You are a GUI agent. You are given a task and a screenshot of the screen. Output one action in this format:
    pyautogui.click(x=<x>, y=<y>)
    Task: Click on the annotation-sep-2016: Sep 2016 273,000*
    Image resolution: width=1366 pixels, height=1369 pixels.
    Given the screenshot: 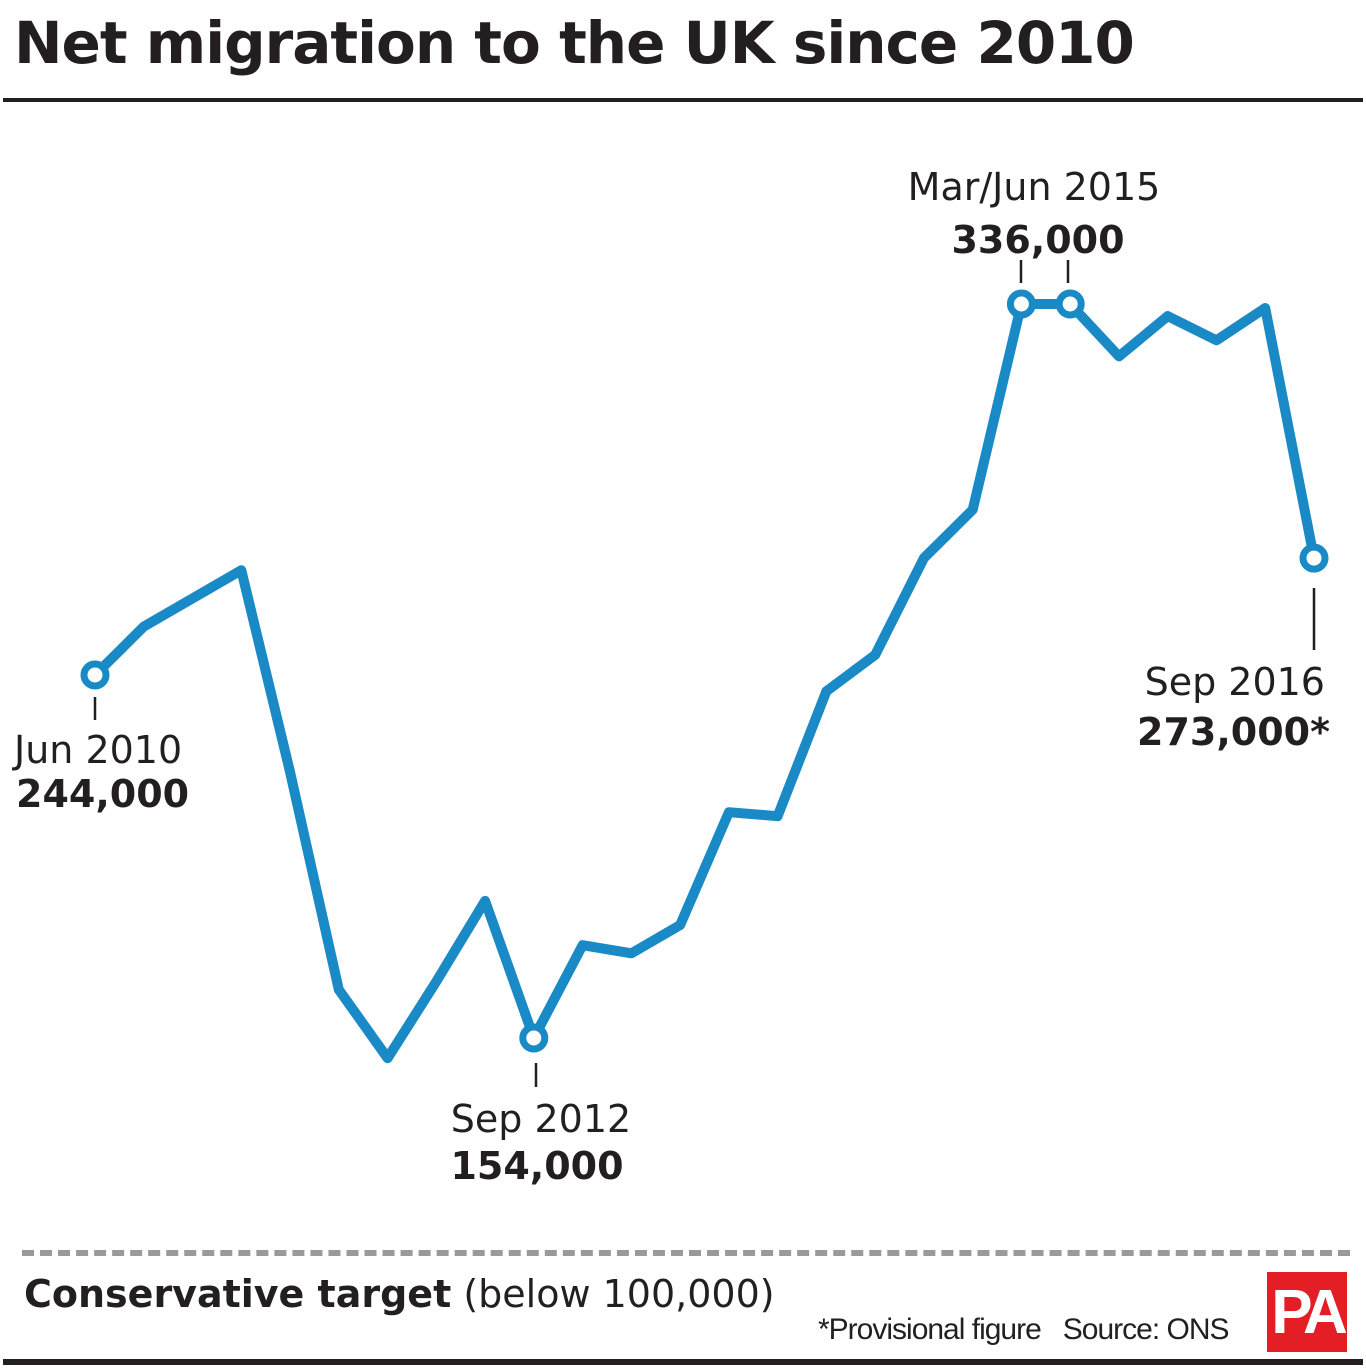 What is the action you would take?
    pyautogui.click(x=1233, y=671)
    